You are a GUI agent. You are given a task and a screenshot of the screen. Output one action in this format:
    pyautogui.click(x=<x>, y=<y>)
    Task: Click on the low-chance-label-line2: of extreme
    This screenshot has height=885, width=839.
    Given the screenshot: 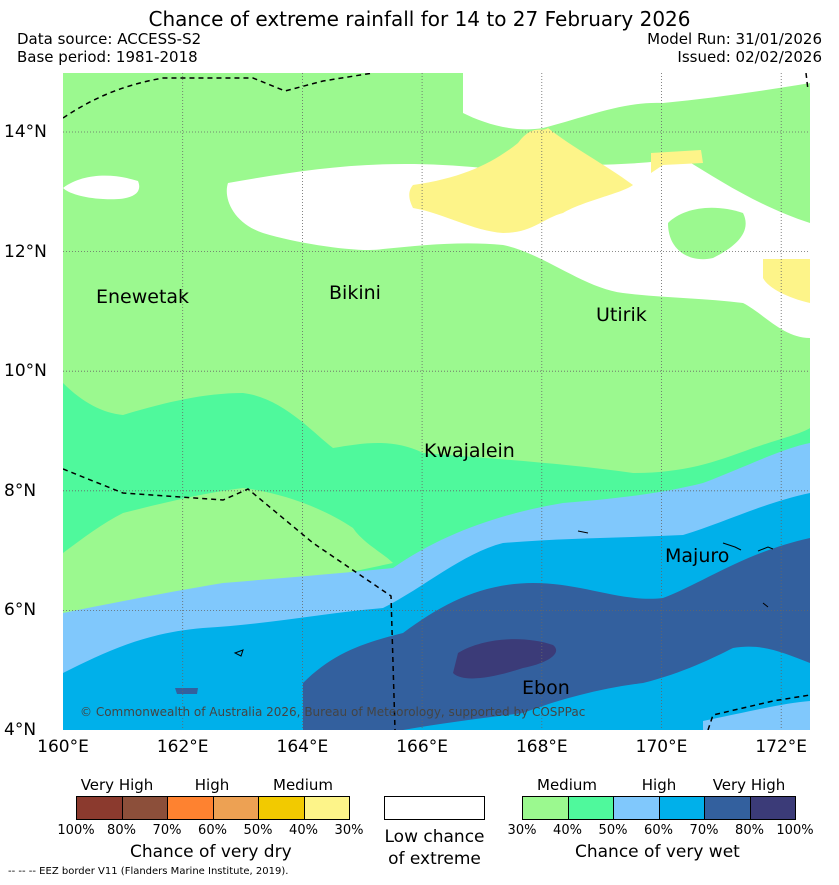 What is the action you would take?
    pyautogui.click(x=434, y=859)
    